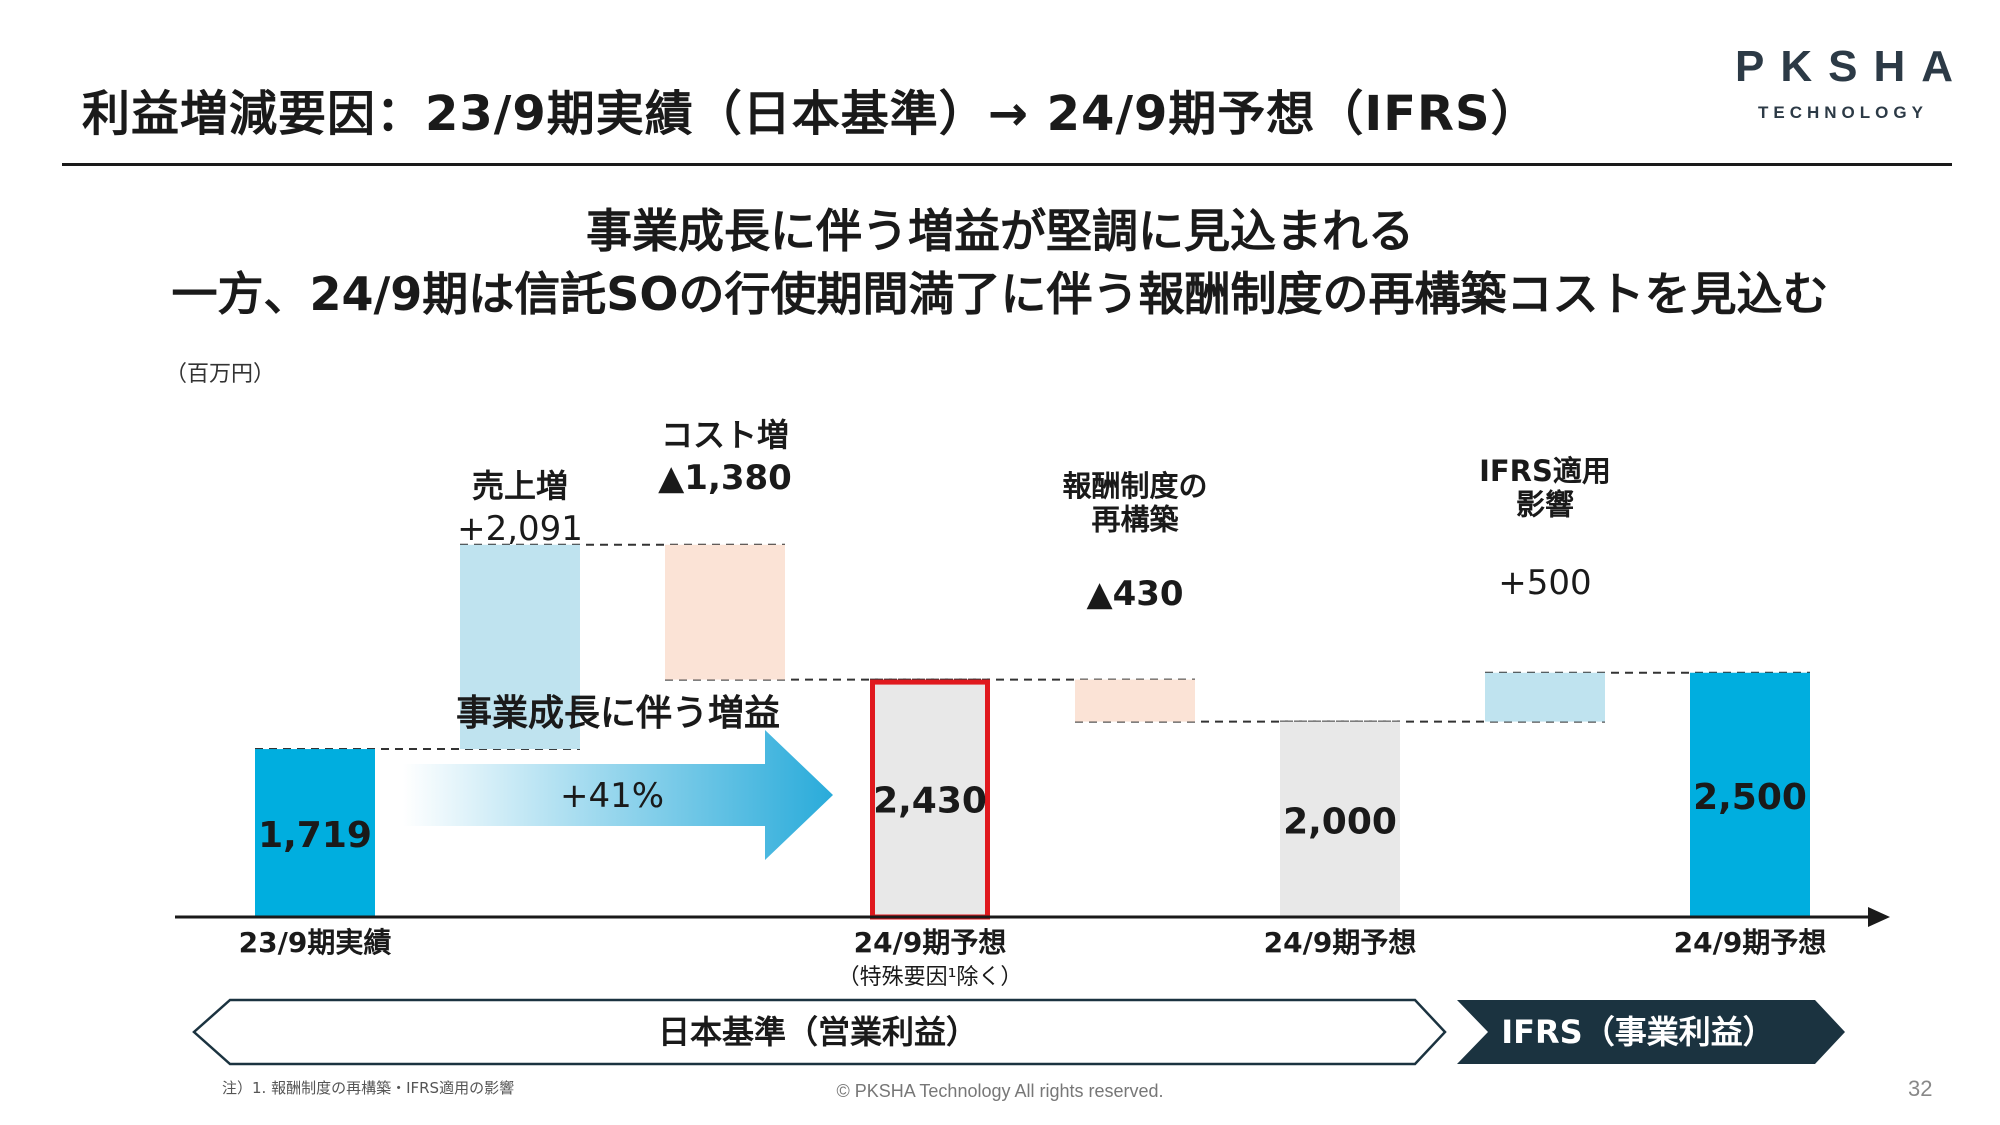  I want to click on x-label-fy24-forecast-jgaap: 24/9期予想, so click(1340, 942).